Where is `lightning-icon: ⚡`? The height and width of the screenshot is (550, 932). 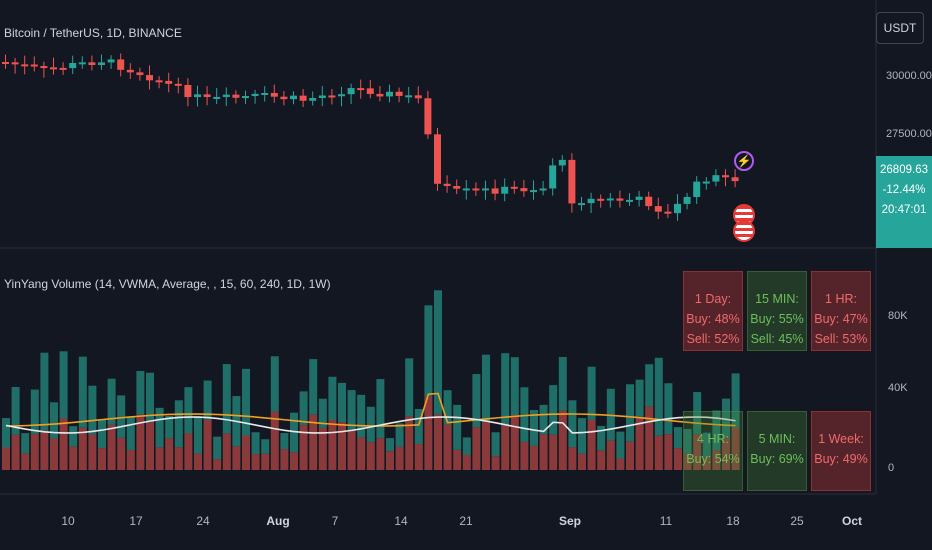
lightning-icon: ⚡ is located at coordinates (744, 161).